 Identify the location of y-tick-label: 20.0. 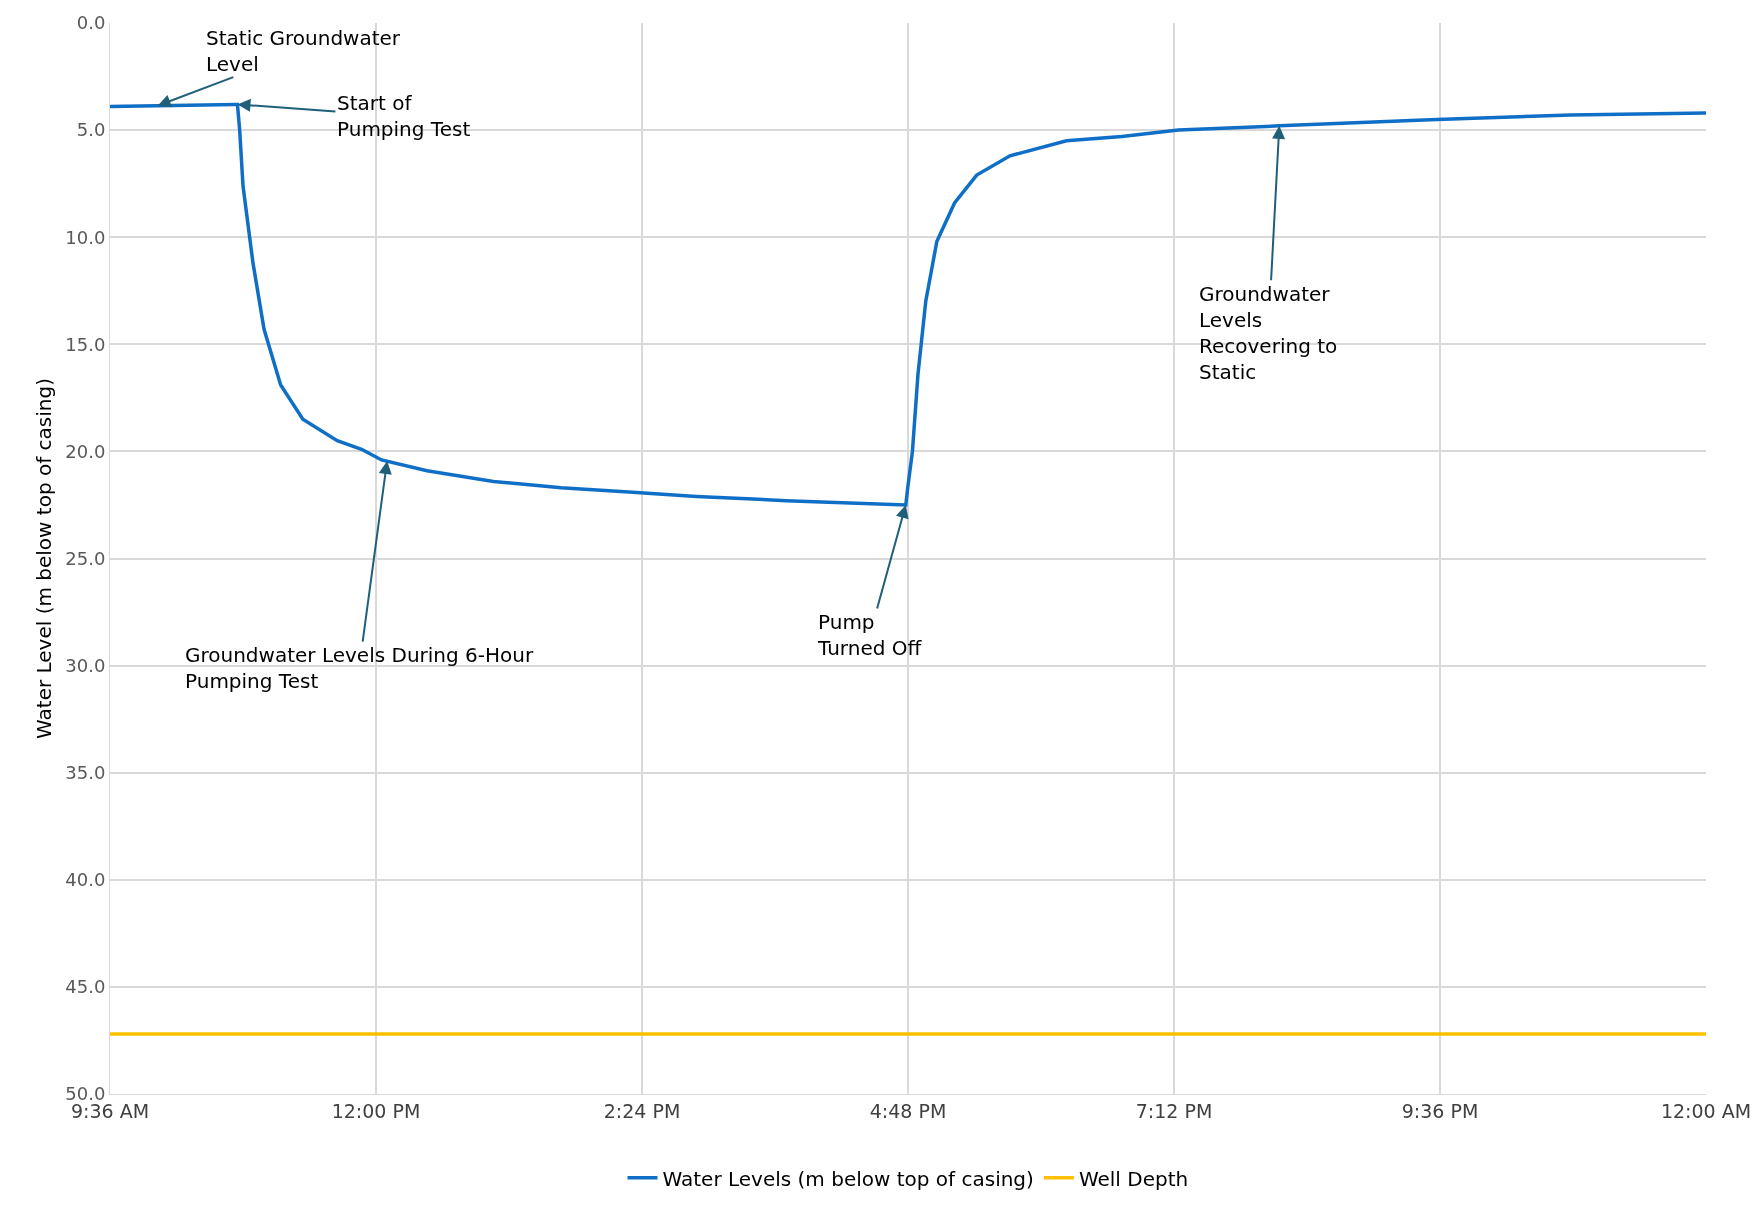
(85, 451).